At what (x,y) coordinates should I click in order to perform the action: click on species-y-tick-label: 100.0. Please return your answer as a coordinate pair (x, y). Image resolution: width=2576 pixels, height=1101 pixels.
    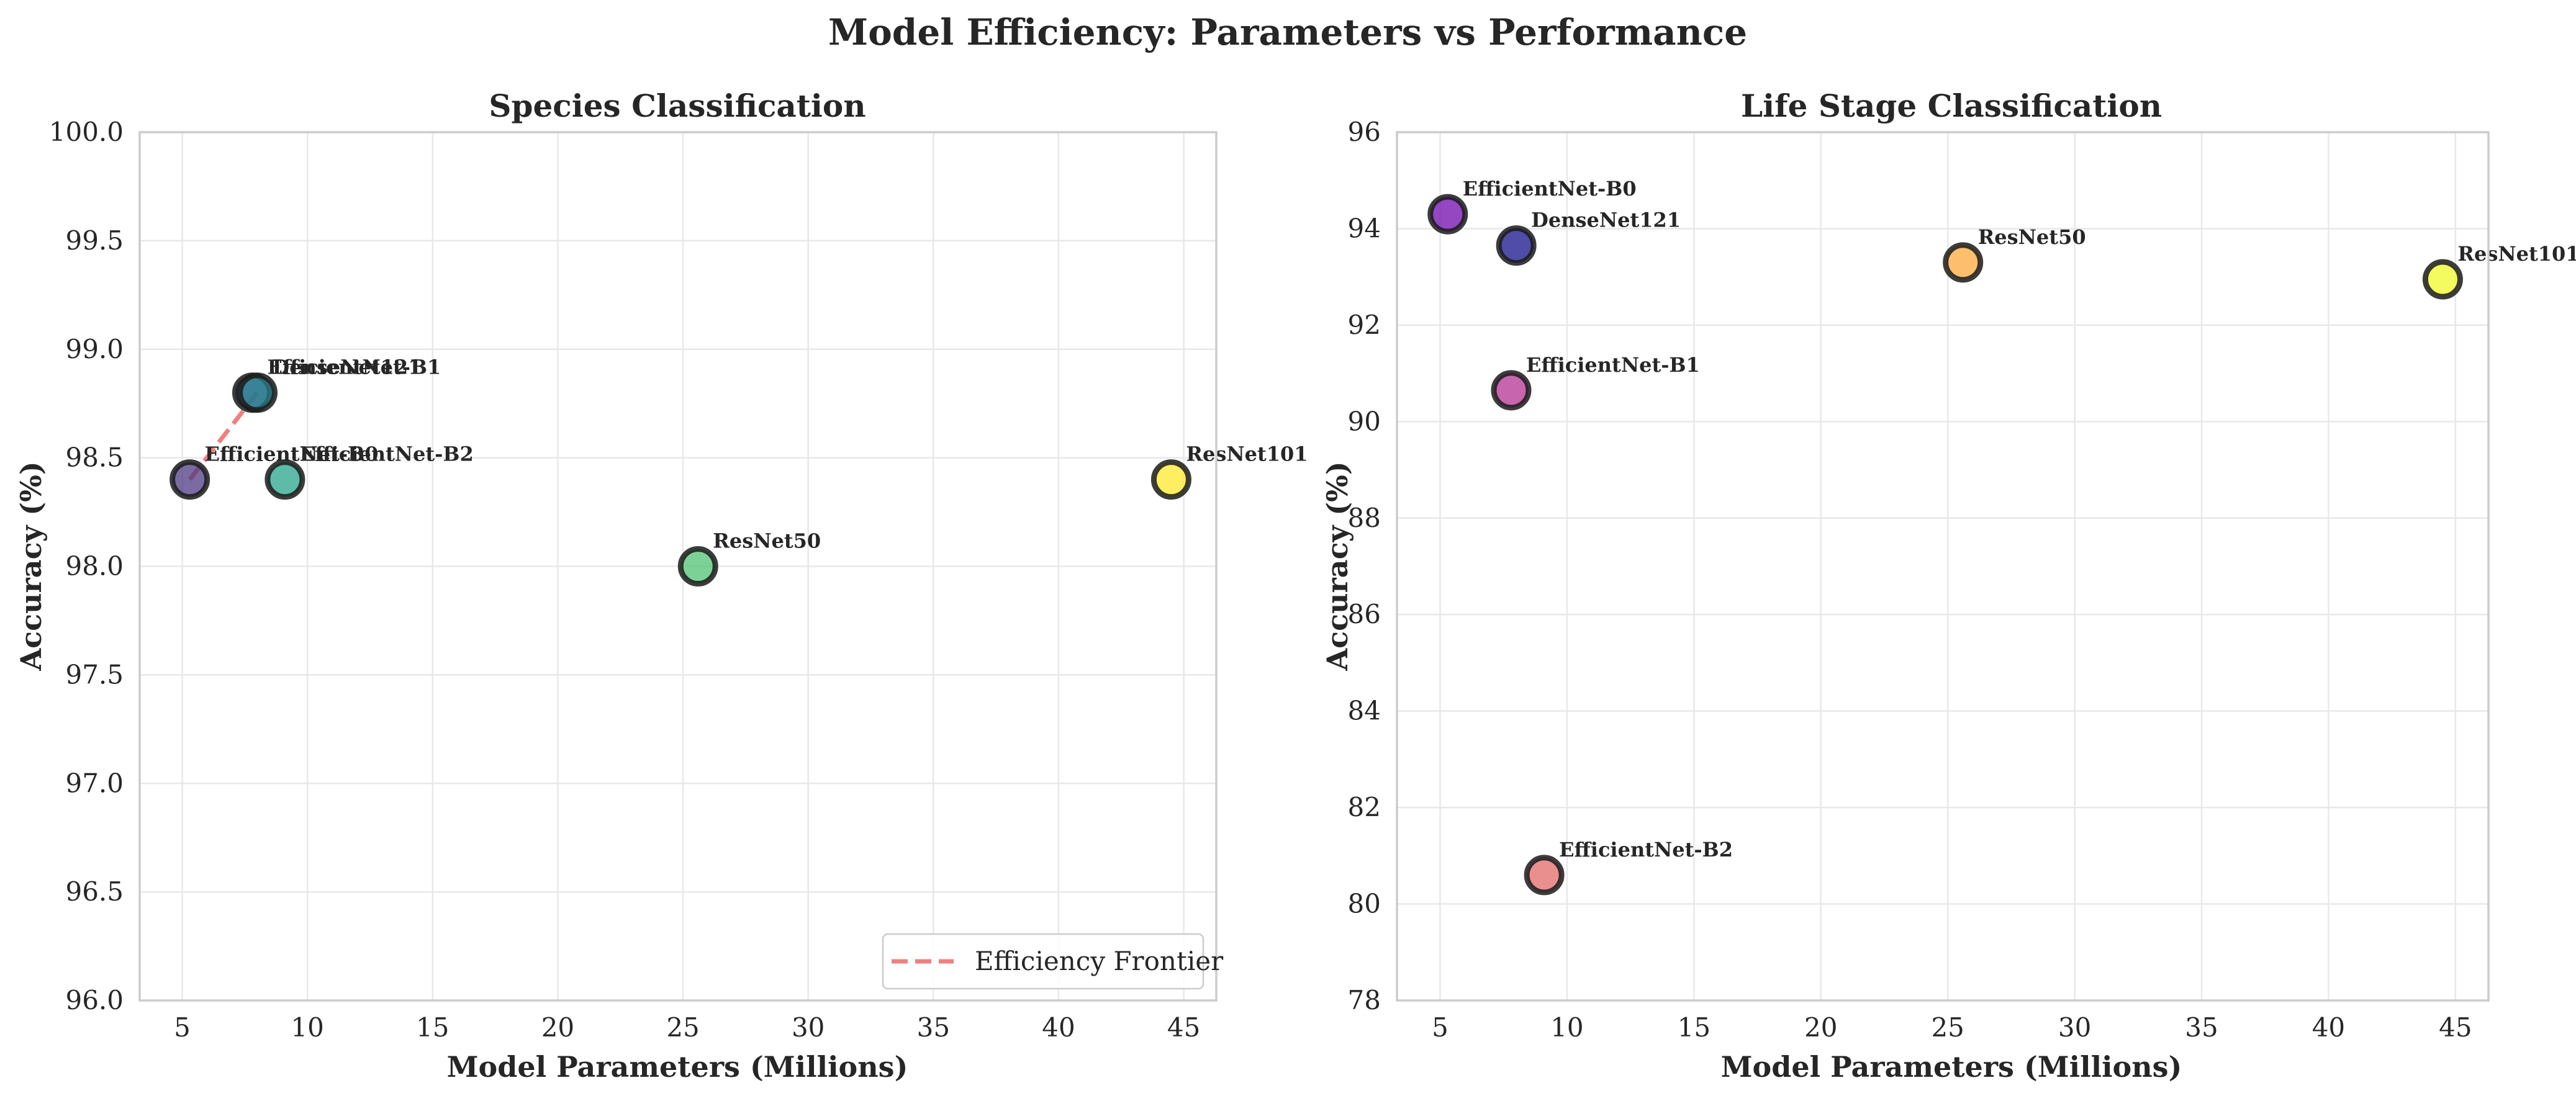
    Looking at the image, I should click on (86, 132).